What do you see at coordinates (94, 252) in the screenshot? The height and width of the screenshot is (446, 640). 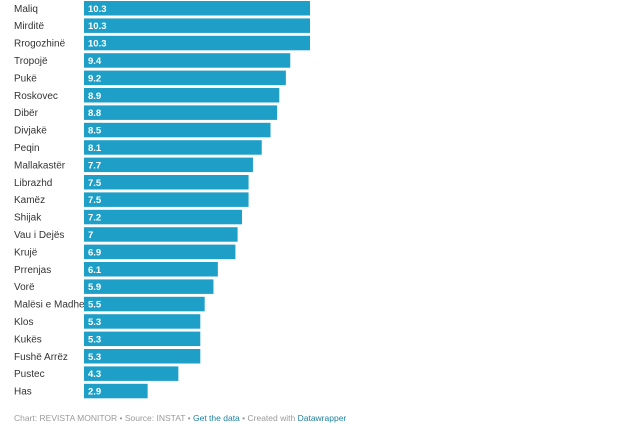 I see `value-label: 6.9` at bounding box center [94, 252].